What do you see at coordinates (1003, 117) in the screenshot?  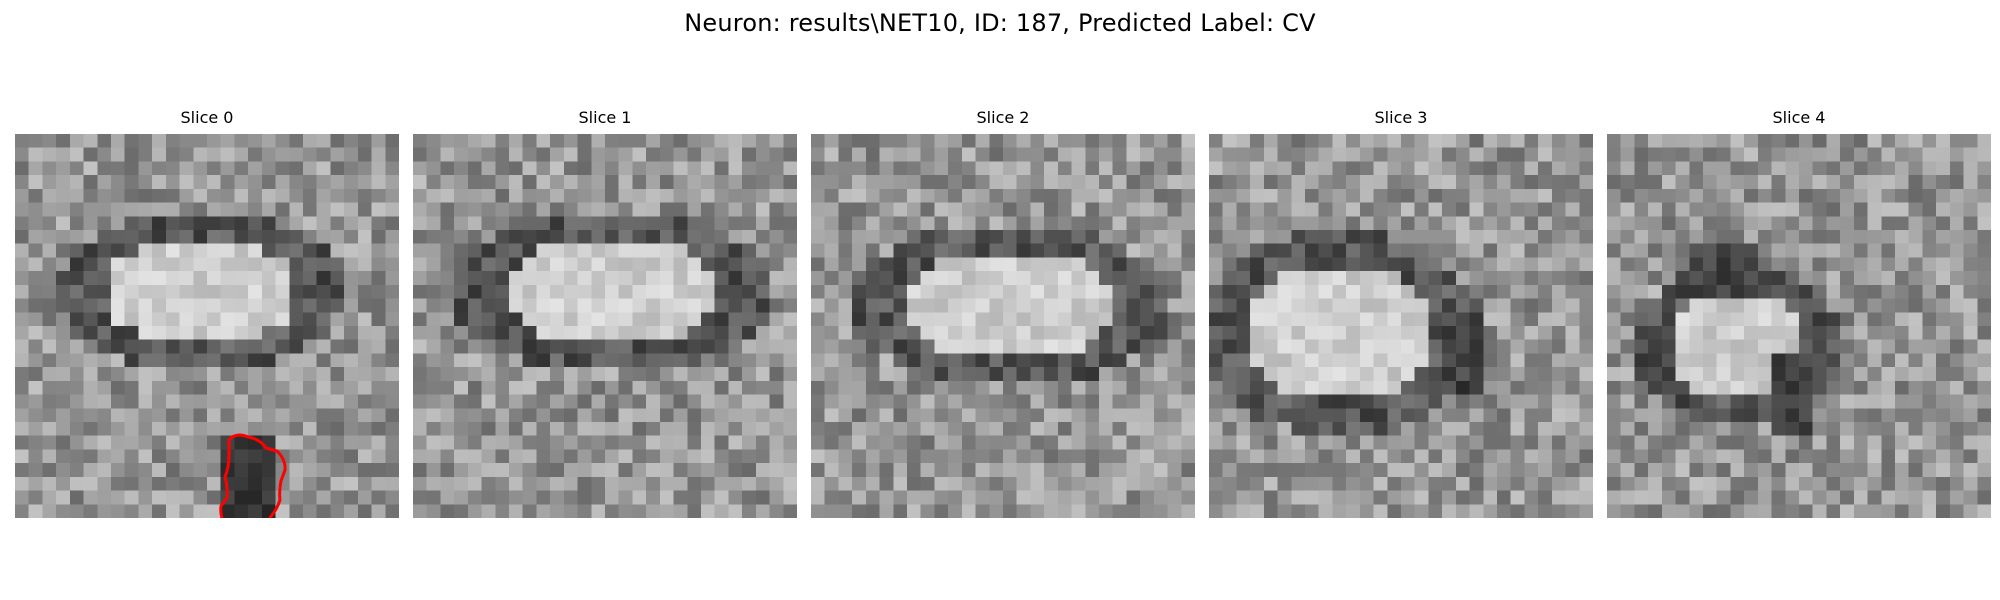 I see `slice-title-2: Slice 2` at bounding box center [1003, 117].